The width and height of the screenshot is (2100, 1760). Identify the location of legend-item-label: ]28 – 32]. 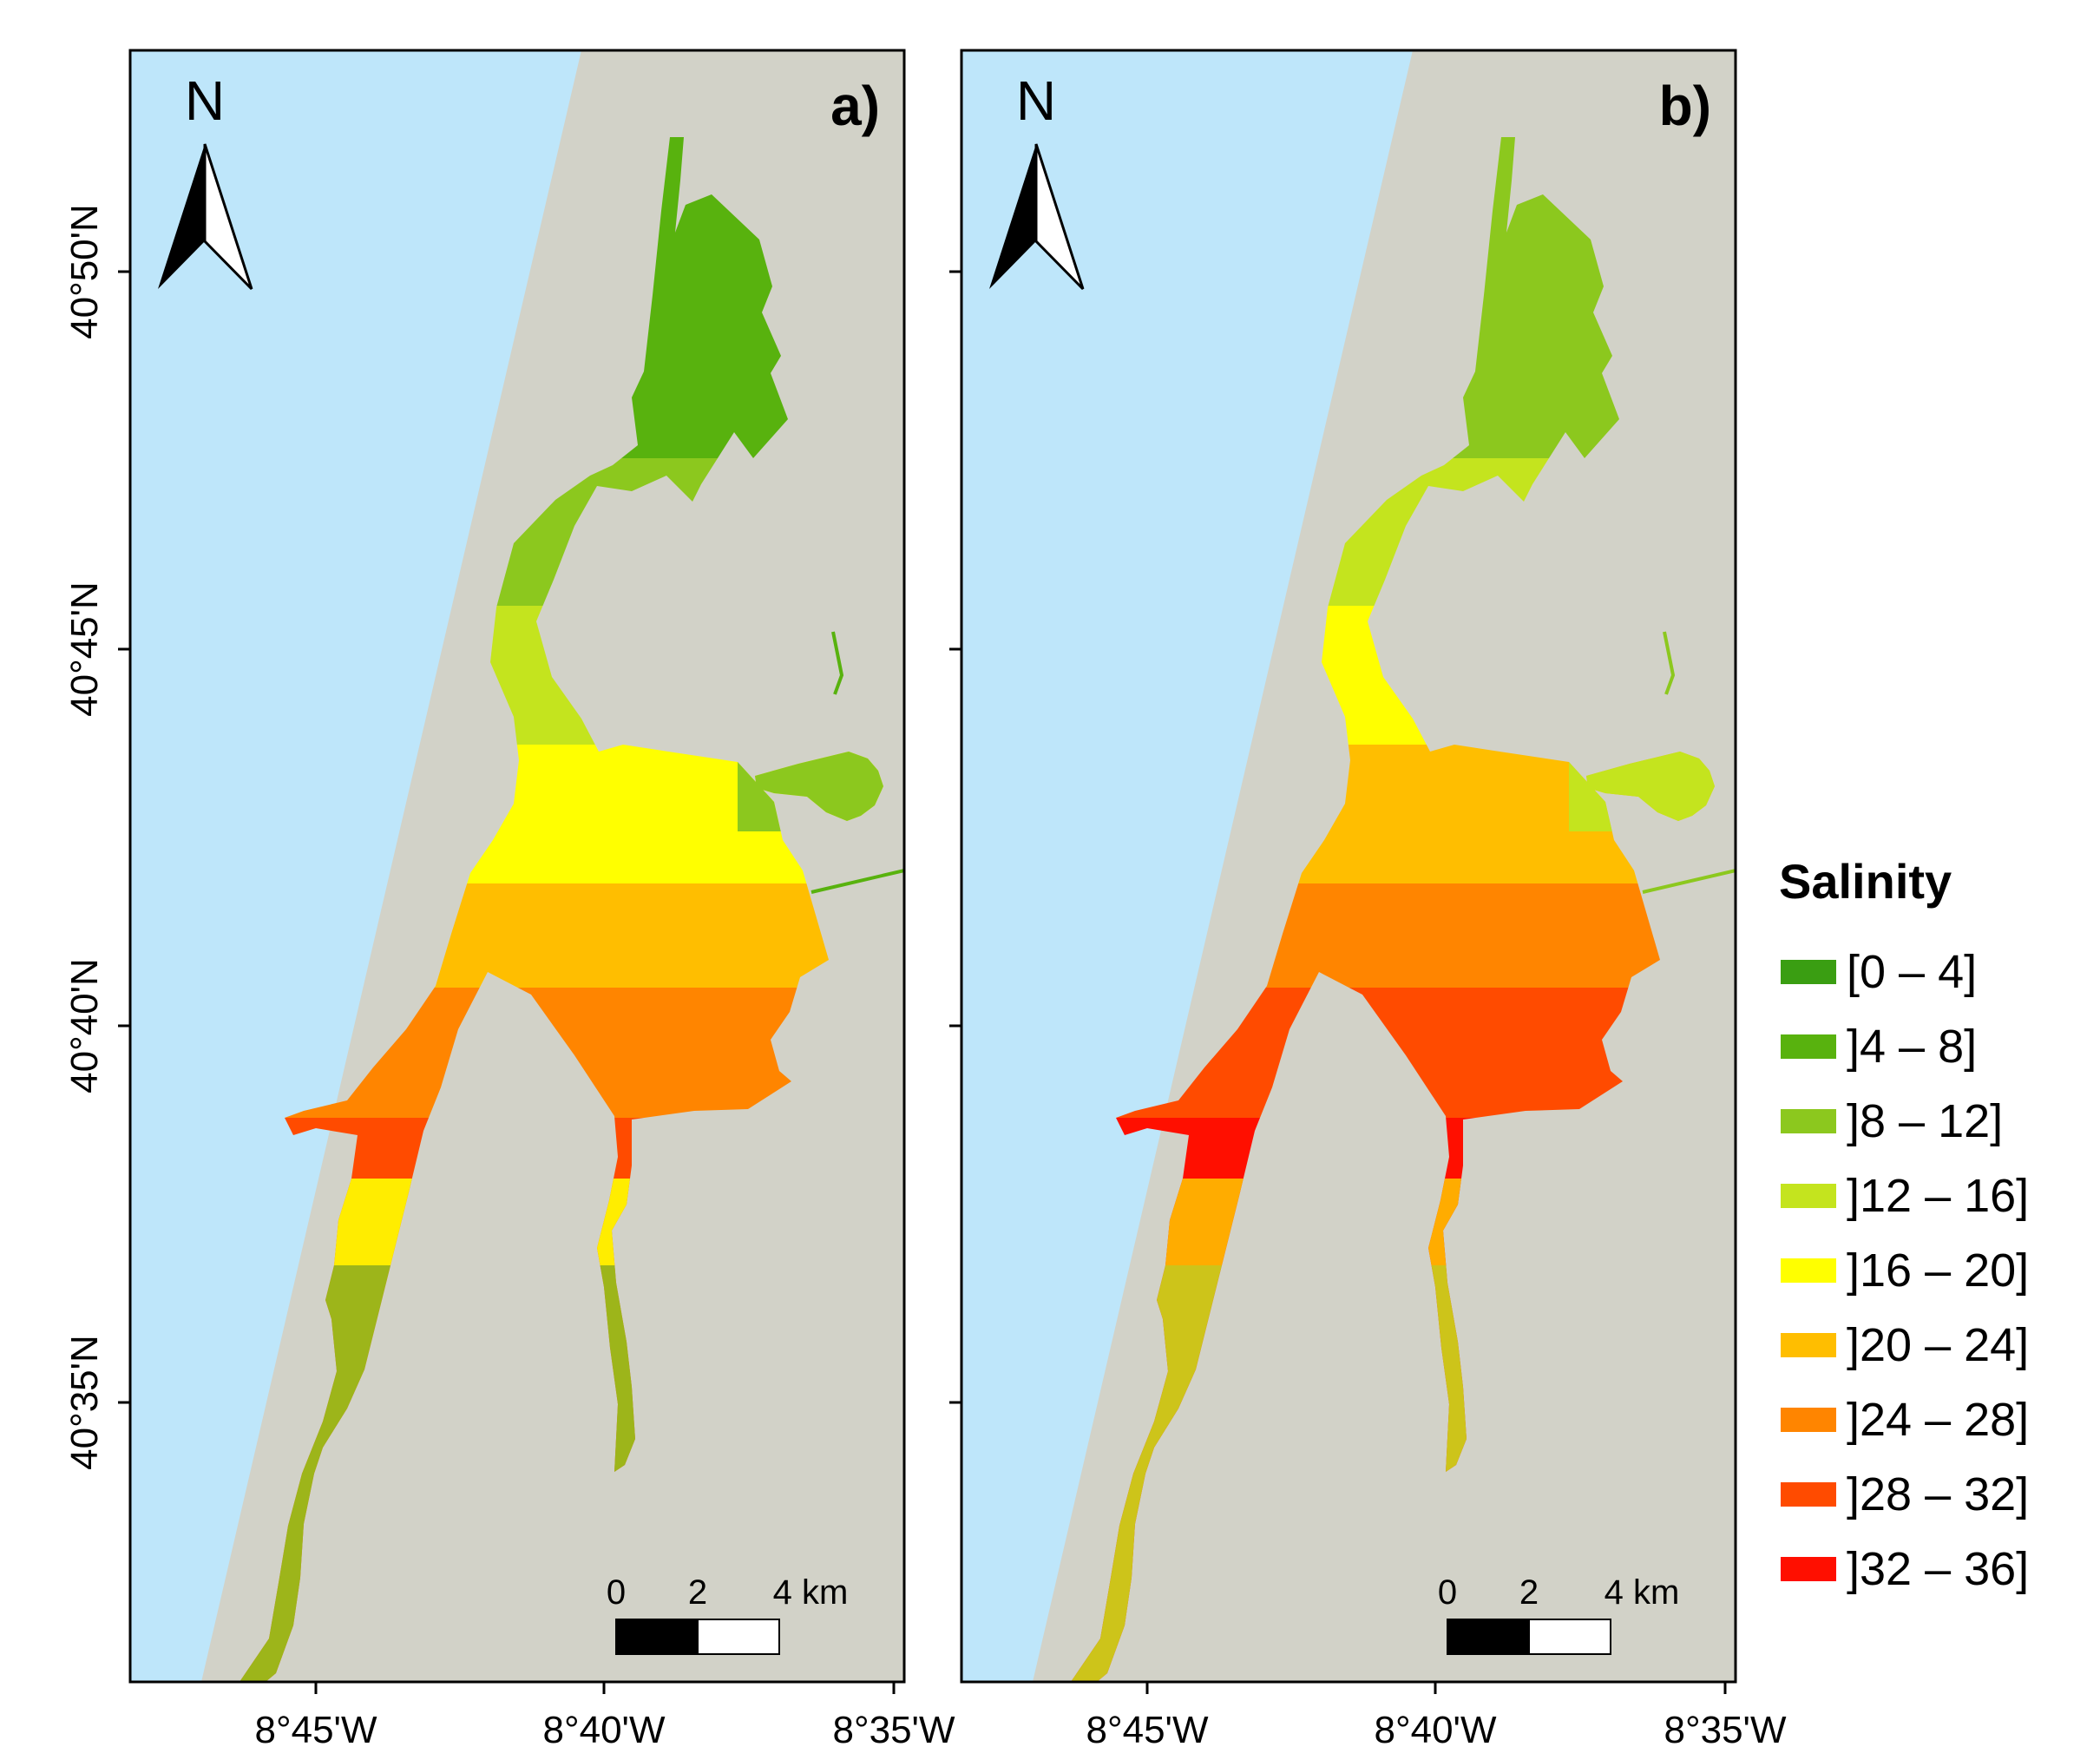
(1938, 1494).